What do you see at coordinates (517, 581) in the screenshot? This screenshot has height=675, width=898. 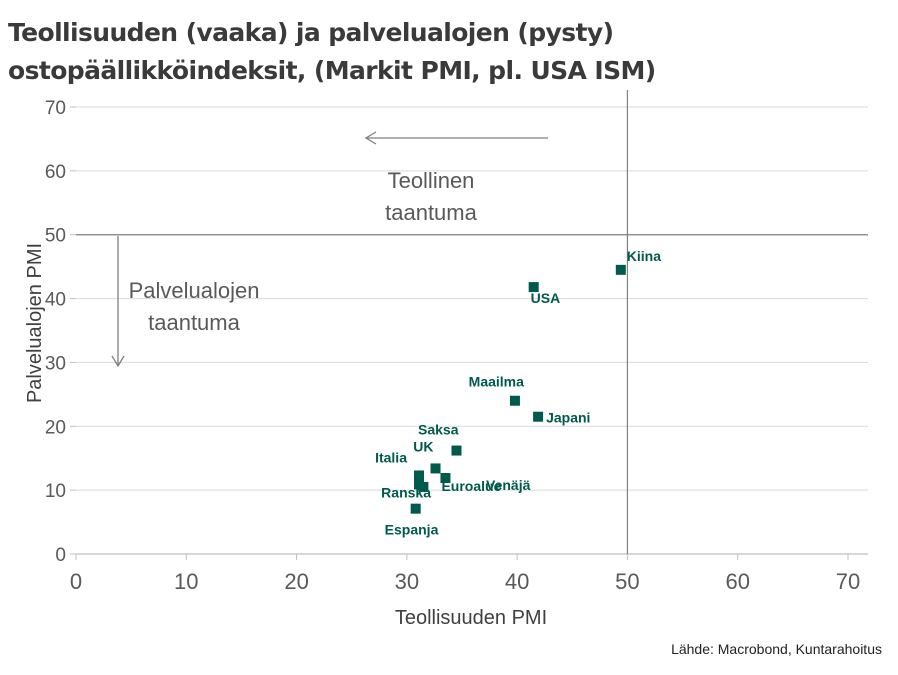 I see `x-tick-label: 40` at bounding box center [517, 581].